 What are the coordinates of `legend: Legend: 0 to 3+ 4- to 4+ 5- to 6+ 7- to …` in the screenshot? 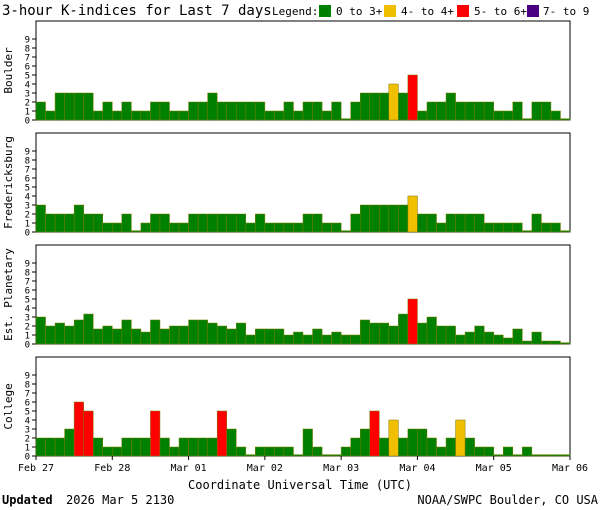 It's located at (430, 11).